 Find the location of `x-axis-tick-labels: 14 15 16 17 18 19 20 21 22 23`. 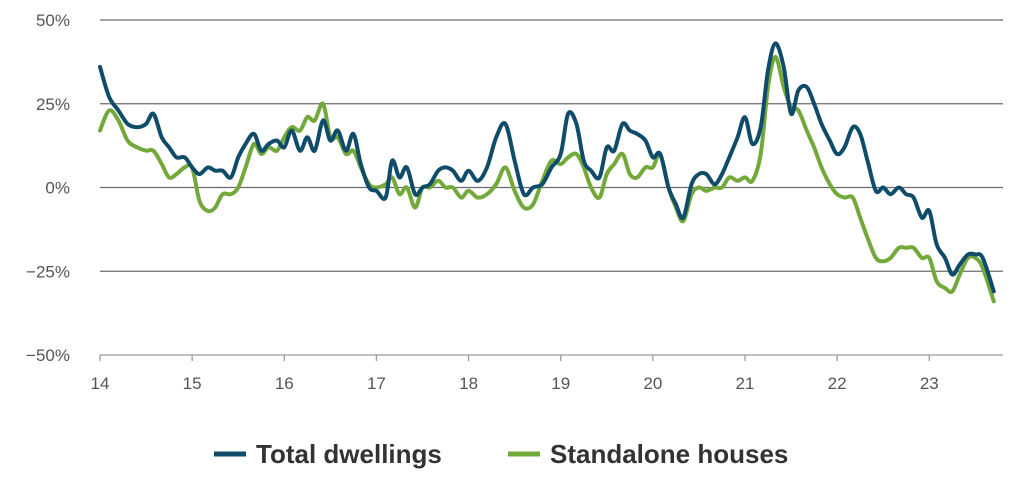

x-axis-tick-labels: 14 15 16 17 18 19 20 21 22 23 is located at coordinates (515, 383).